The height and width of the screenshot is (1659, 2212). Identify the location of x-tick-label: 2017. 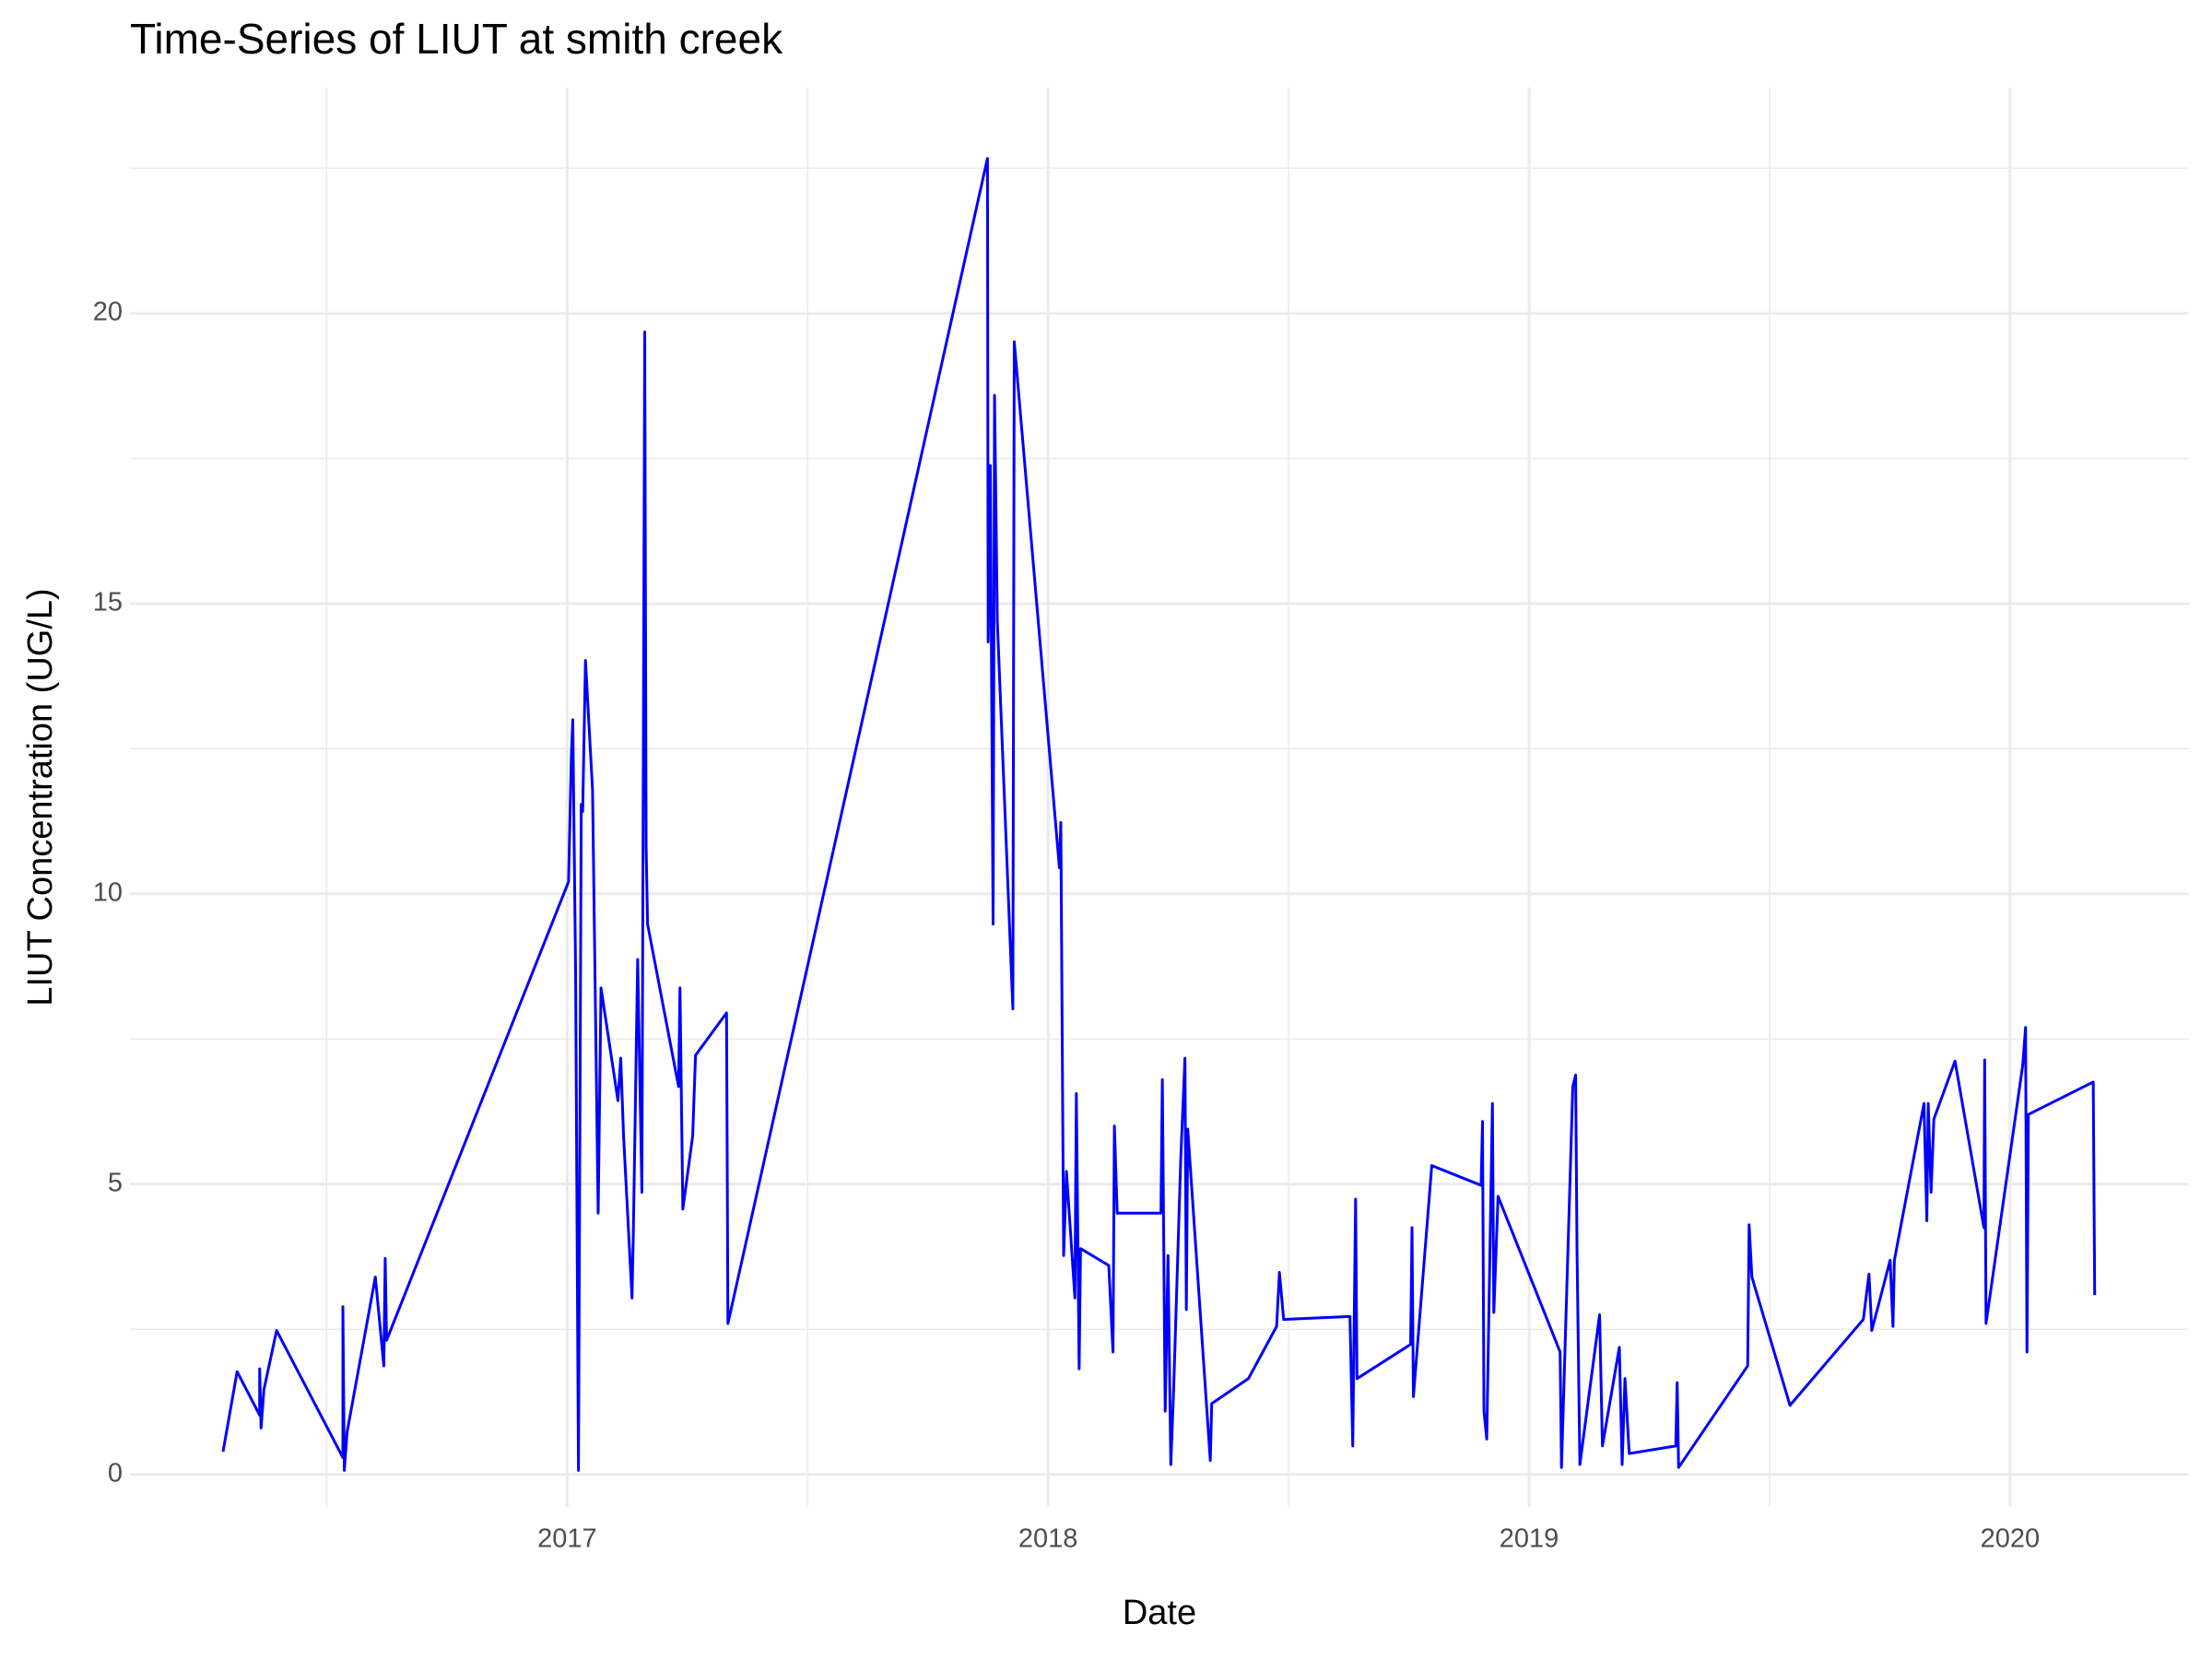
(567, 1539).